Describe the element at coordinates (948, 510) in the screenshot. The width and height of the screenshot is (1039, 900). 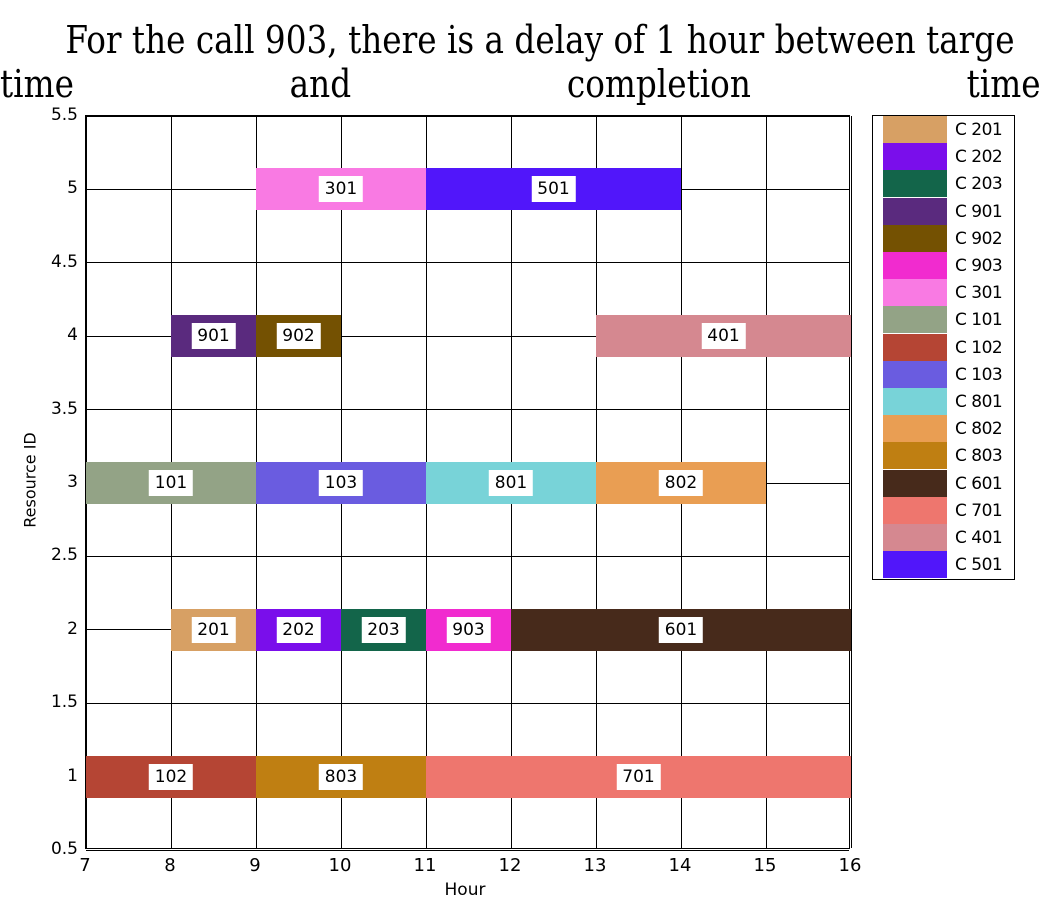
I see `legend-item: C 701` at that location.